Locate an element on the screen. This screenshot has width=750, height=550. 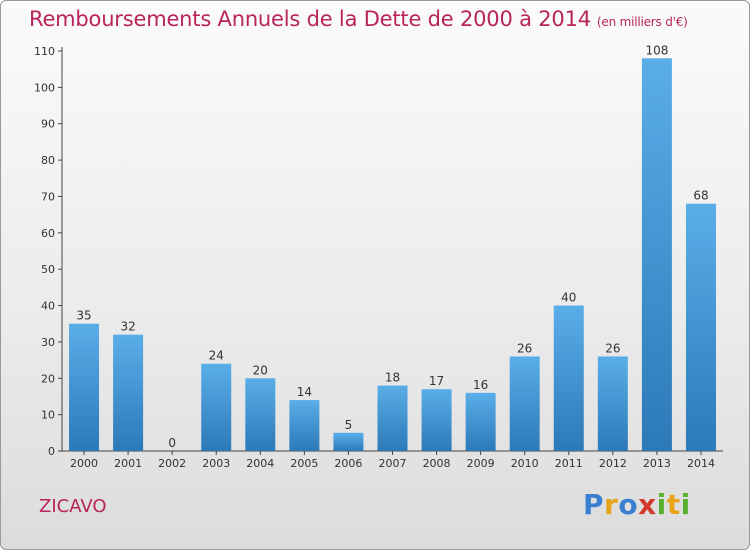
data-label: 18 is located at coordinates (392, 378).